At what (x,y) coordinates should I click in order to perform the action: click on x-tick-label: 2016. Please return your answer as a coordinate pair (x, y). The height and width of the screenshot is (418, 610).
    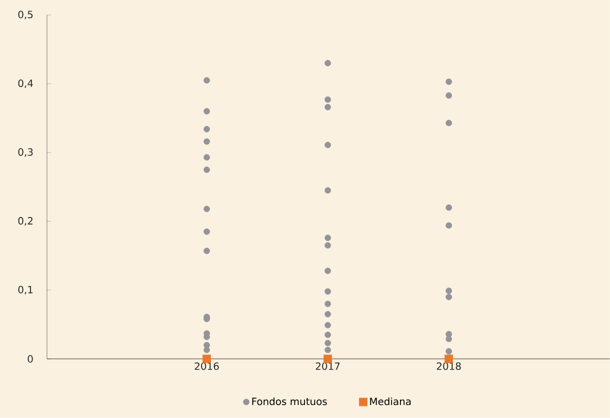
    Looking at the image, I should click on (206, 366).